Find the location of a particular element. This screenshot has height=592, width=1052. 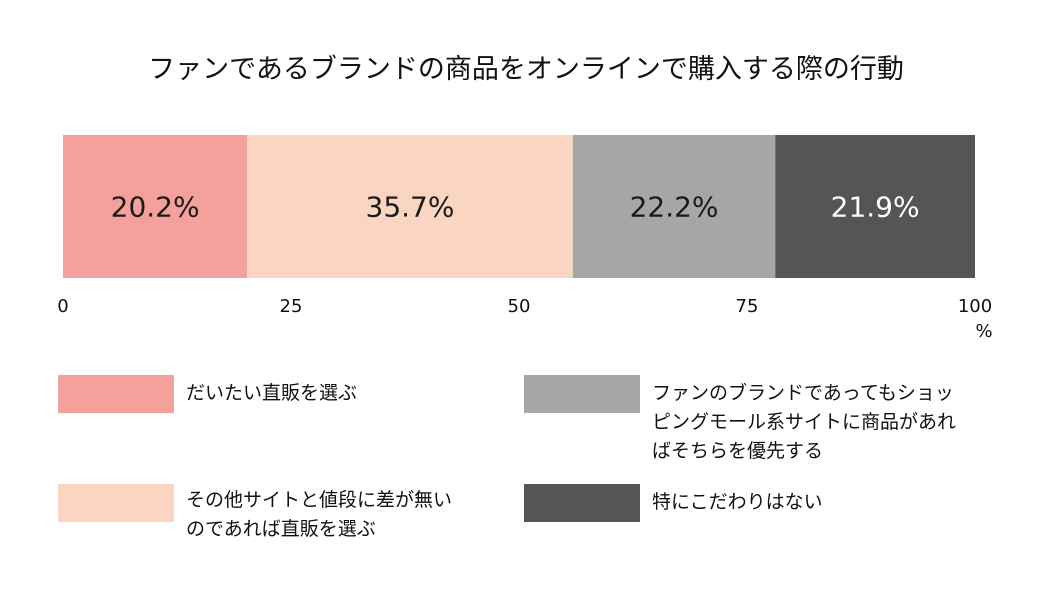

bar-value-label-4: 21.9% is located at coordinates (875, 207).